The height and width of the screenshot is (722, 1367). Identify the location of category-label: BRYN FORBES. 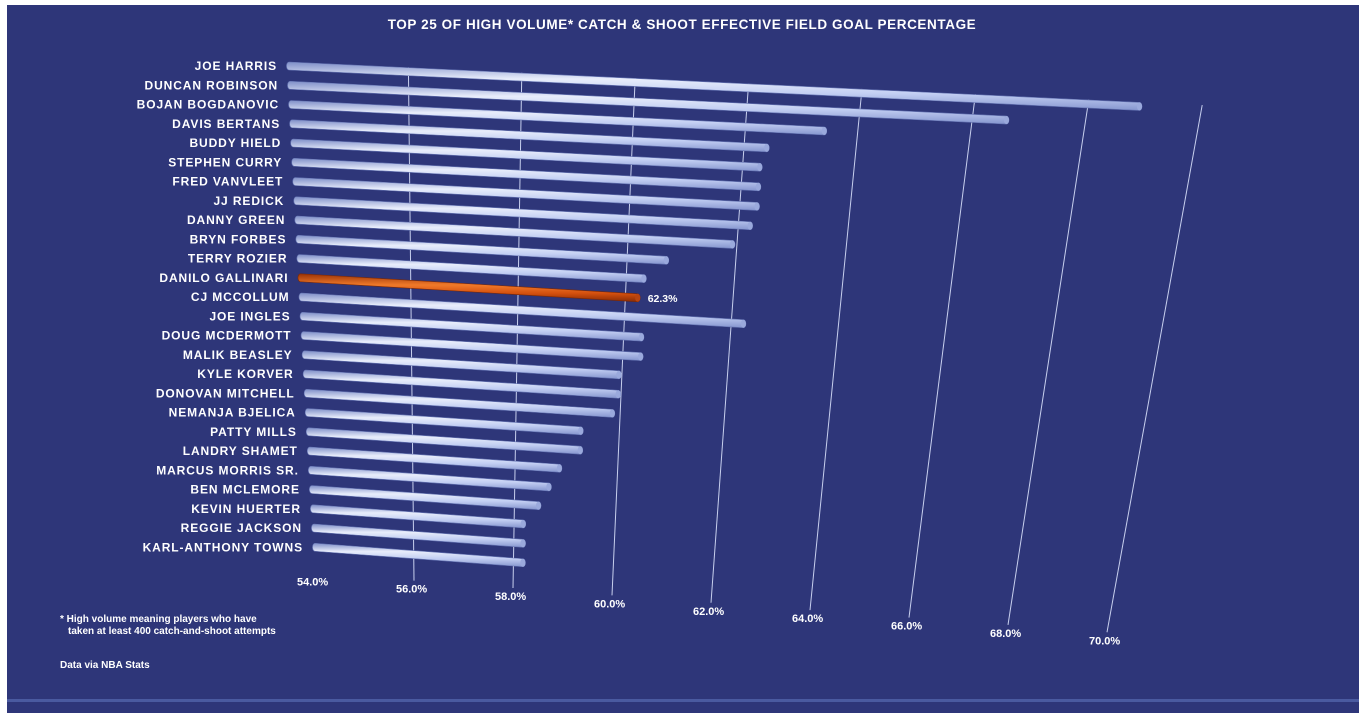
(238, 239).